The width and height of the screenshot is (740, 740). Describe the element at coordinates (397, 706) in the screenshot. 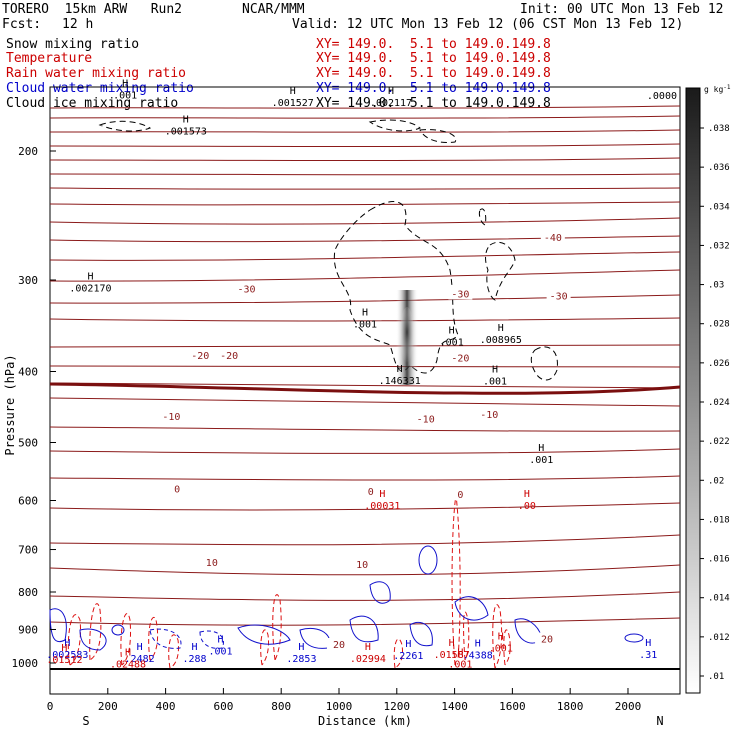

I see `x-tick-label: 1200` at that location.